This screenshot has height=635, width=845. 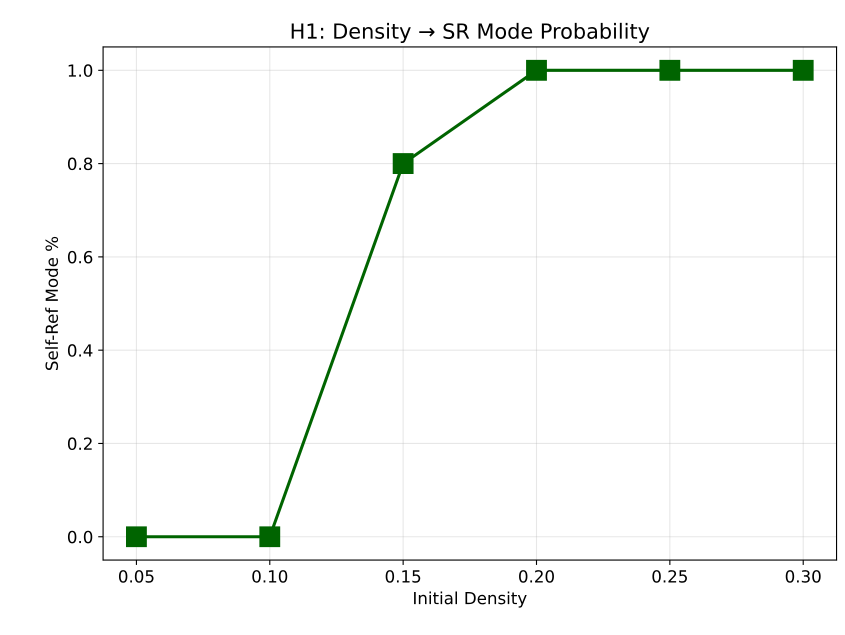 I want to click on chart-title: H1: Density → SR Mode Probability, so click(x=471, y=32).